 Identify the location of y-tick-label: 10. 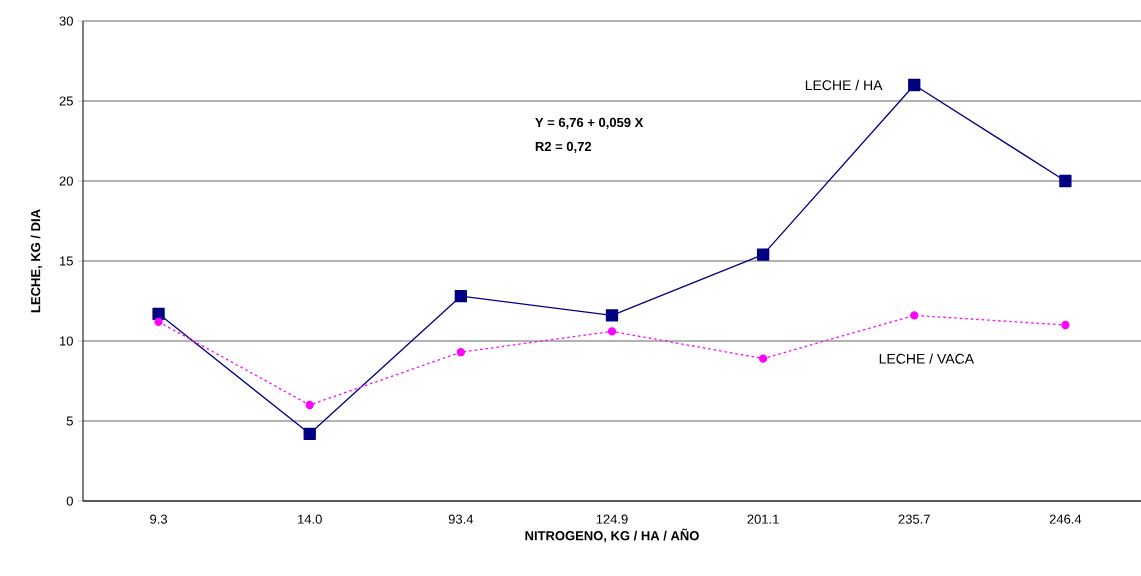
(66, 341).